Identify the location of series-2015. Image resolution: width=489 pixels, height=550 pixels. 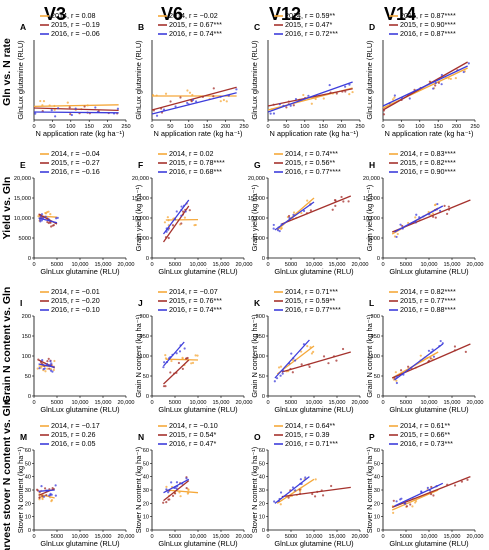
(194, 100).